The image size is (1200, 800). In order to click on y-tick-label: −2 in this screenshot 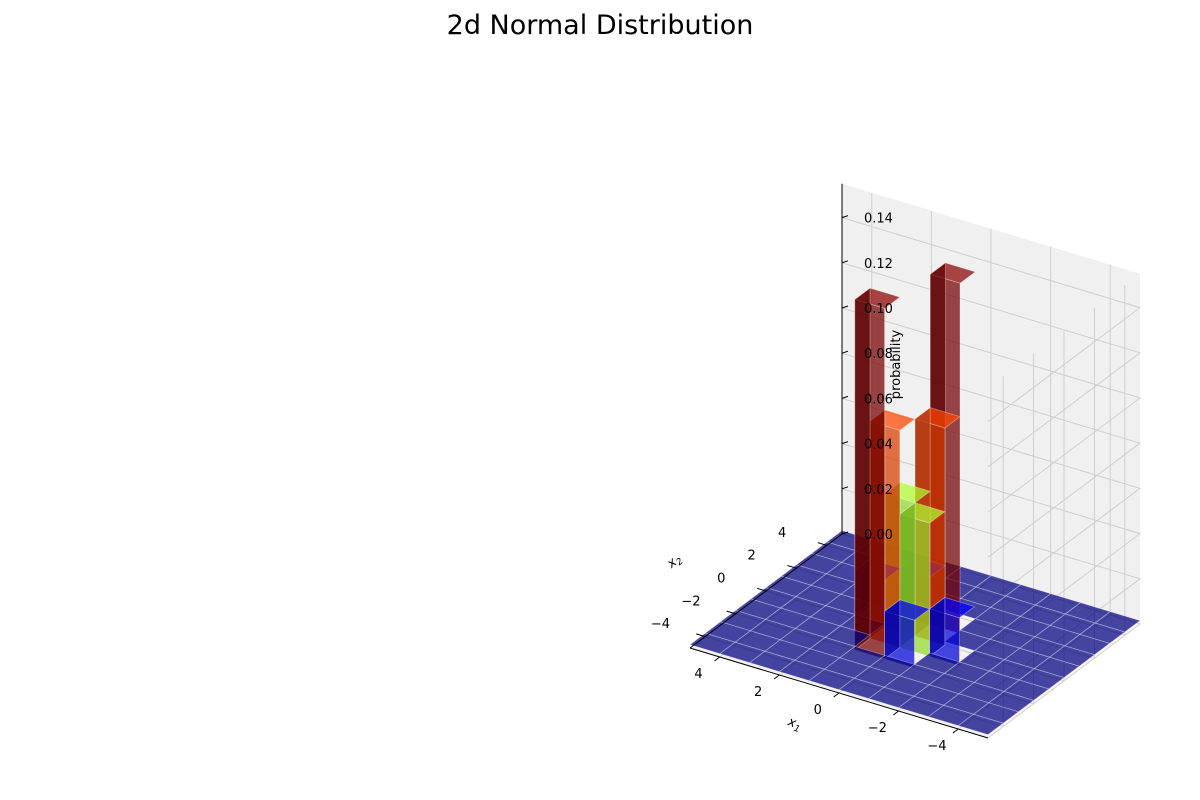, I will do `click(690, 601)`.